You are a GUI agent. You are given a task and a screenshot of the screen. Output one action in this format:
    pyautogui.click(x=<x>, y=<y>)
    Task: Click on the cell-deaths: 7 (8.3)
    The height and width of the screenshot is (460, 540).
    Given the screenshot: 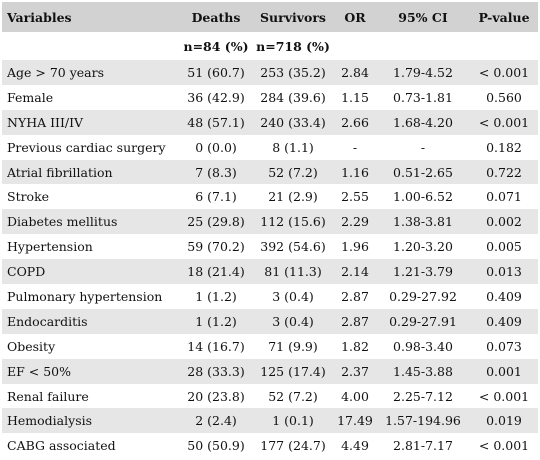 What is the action you would take?
    pyautogui.click(x=216, y=172)
    